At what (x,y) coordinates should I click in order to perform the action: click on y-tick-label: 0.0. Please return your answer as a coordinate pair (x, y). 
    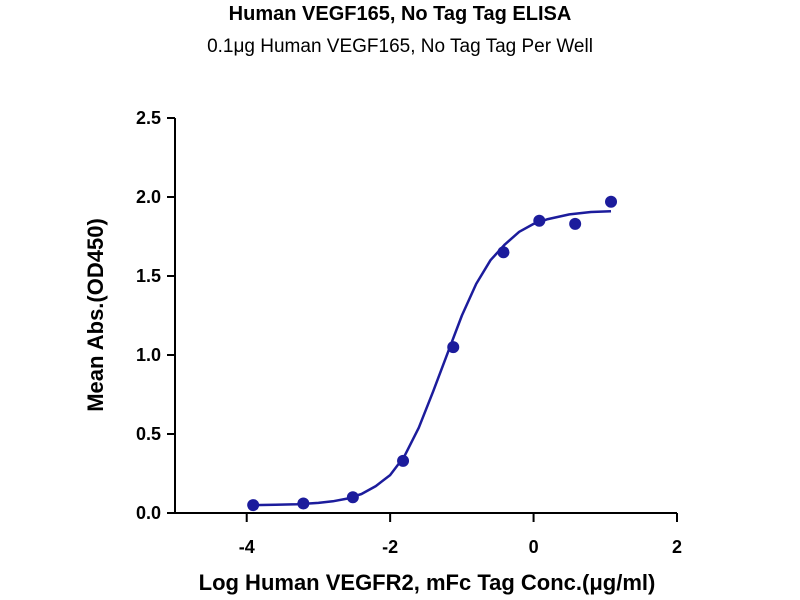
    Looking at the image, I should click on (148, 513).